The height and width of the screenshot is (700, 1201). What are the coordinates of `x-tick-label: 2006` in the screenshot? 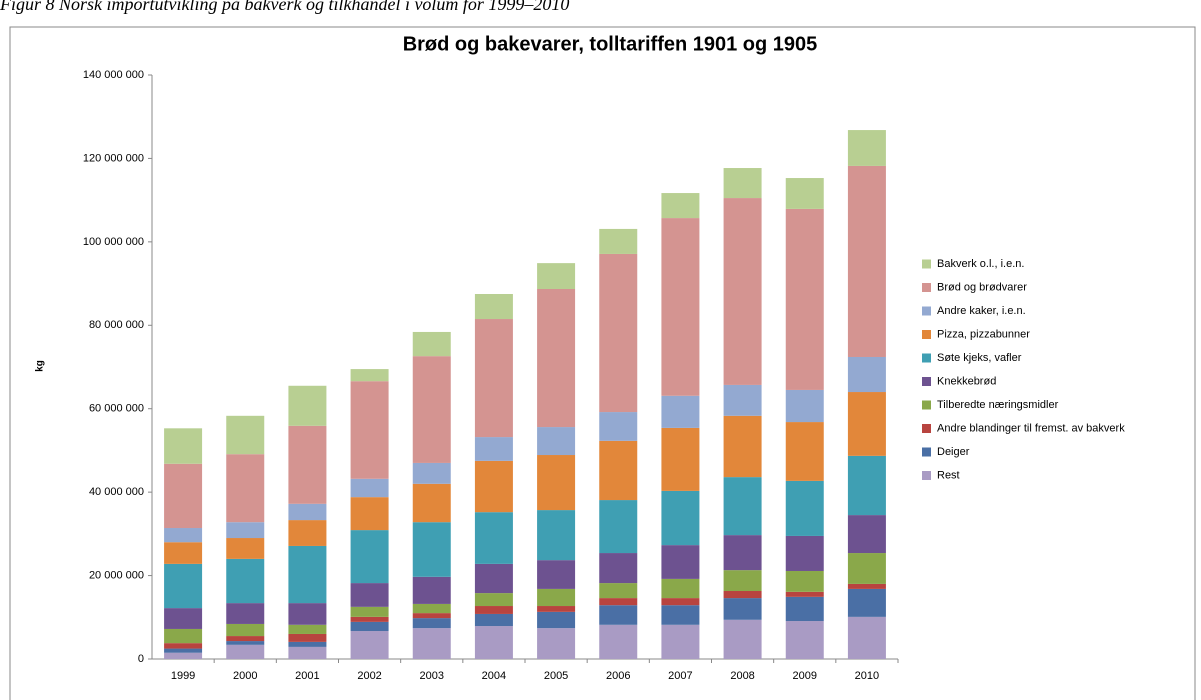 It's located at (618, 676).